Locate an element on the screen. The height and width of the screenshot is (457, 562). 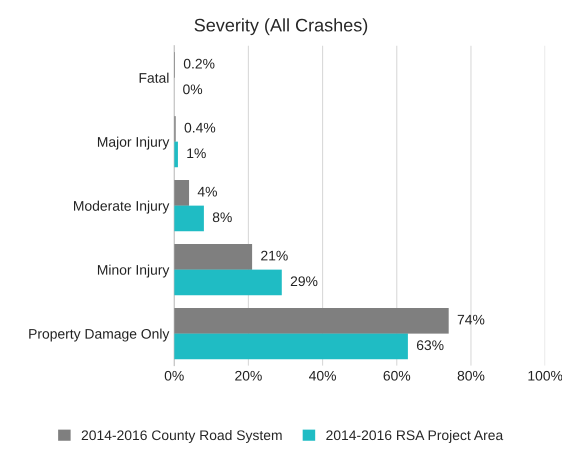
x-tick-label: 60% is located at coordinates (397, 375).